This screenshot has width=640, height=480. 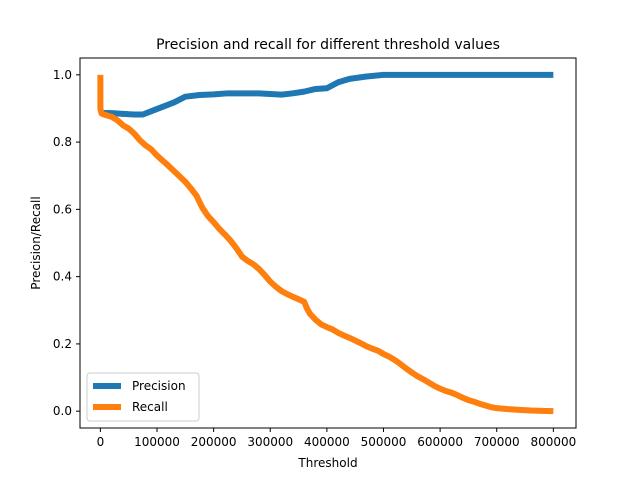 What do you see at coordinates (159, 386) in the screenshot?
I see `legend-label-precision: Precision` at bounding box center [159, 386].